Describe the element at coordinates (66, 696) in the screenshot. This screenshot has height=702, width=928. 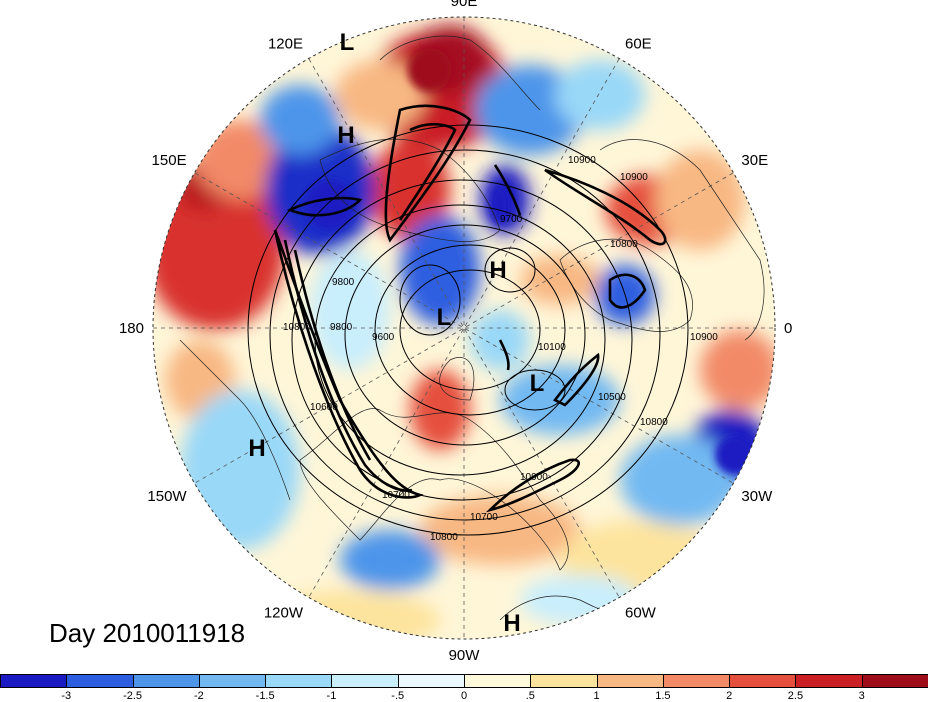
I see `colorbar-tick-label: -3` at that location.